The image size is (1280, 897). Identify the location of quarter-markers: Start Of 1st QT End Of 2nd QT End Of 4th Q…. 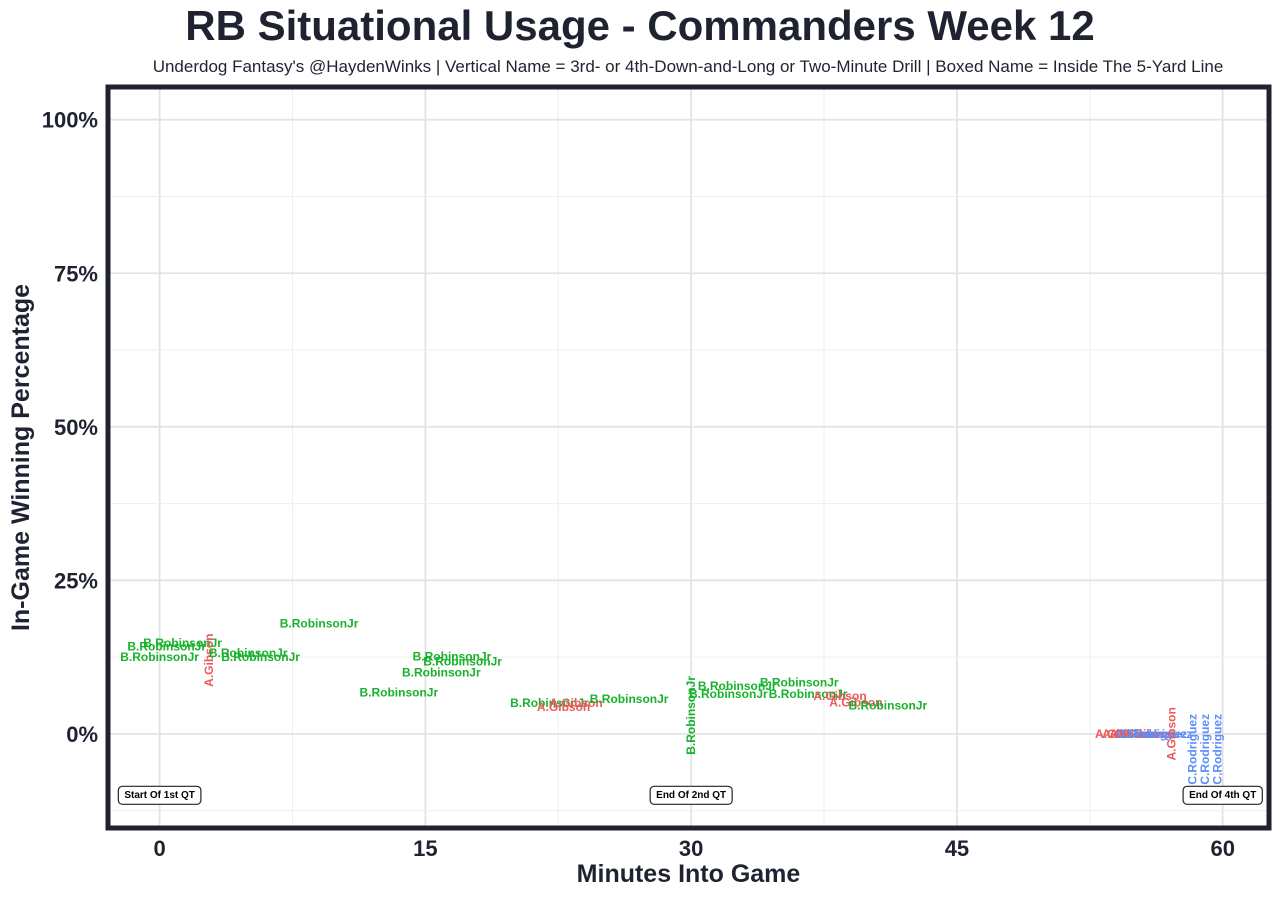
(690, 795).